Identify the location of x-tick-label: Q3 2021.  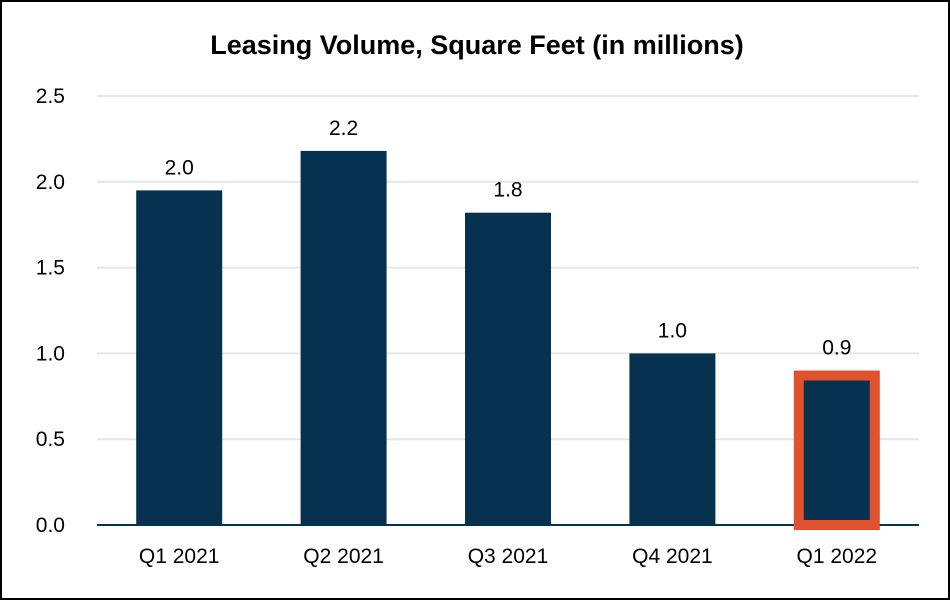
(508, 556).